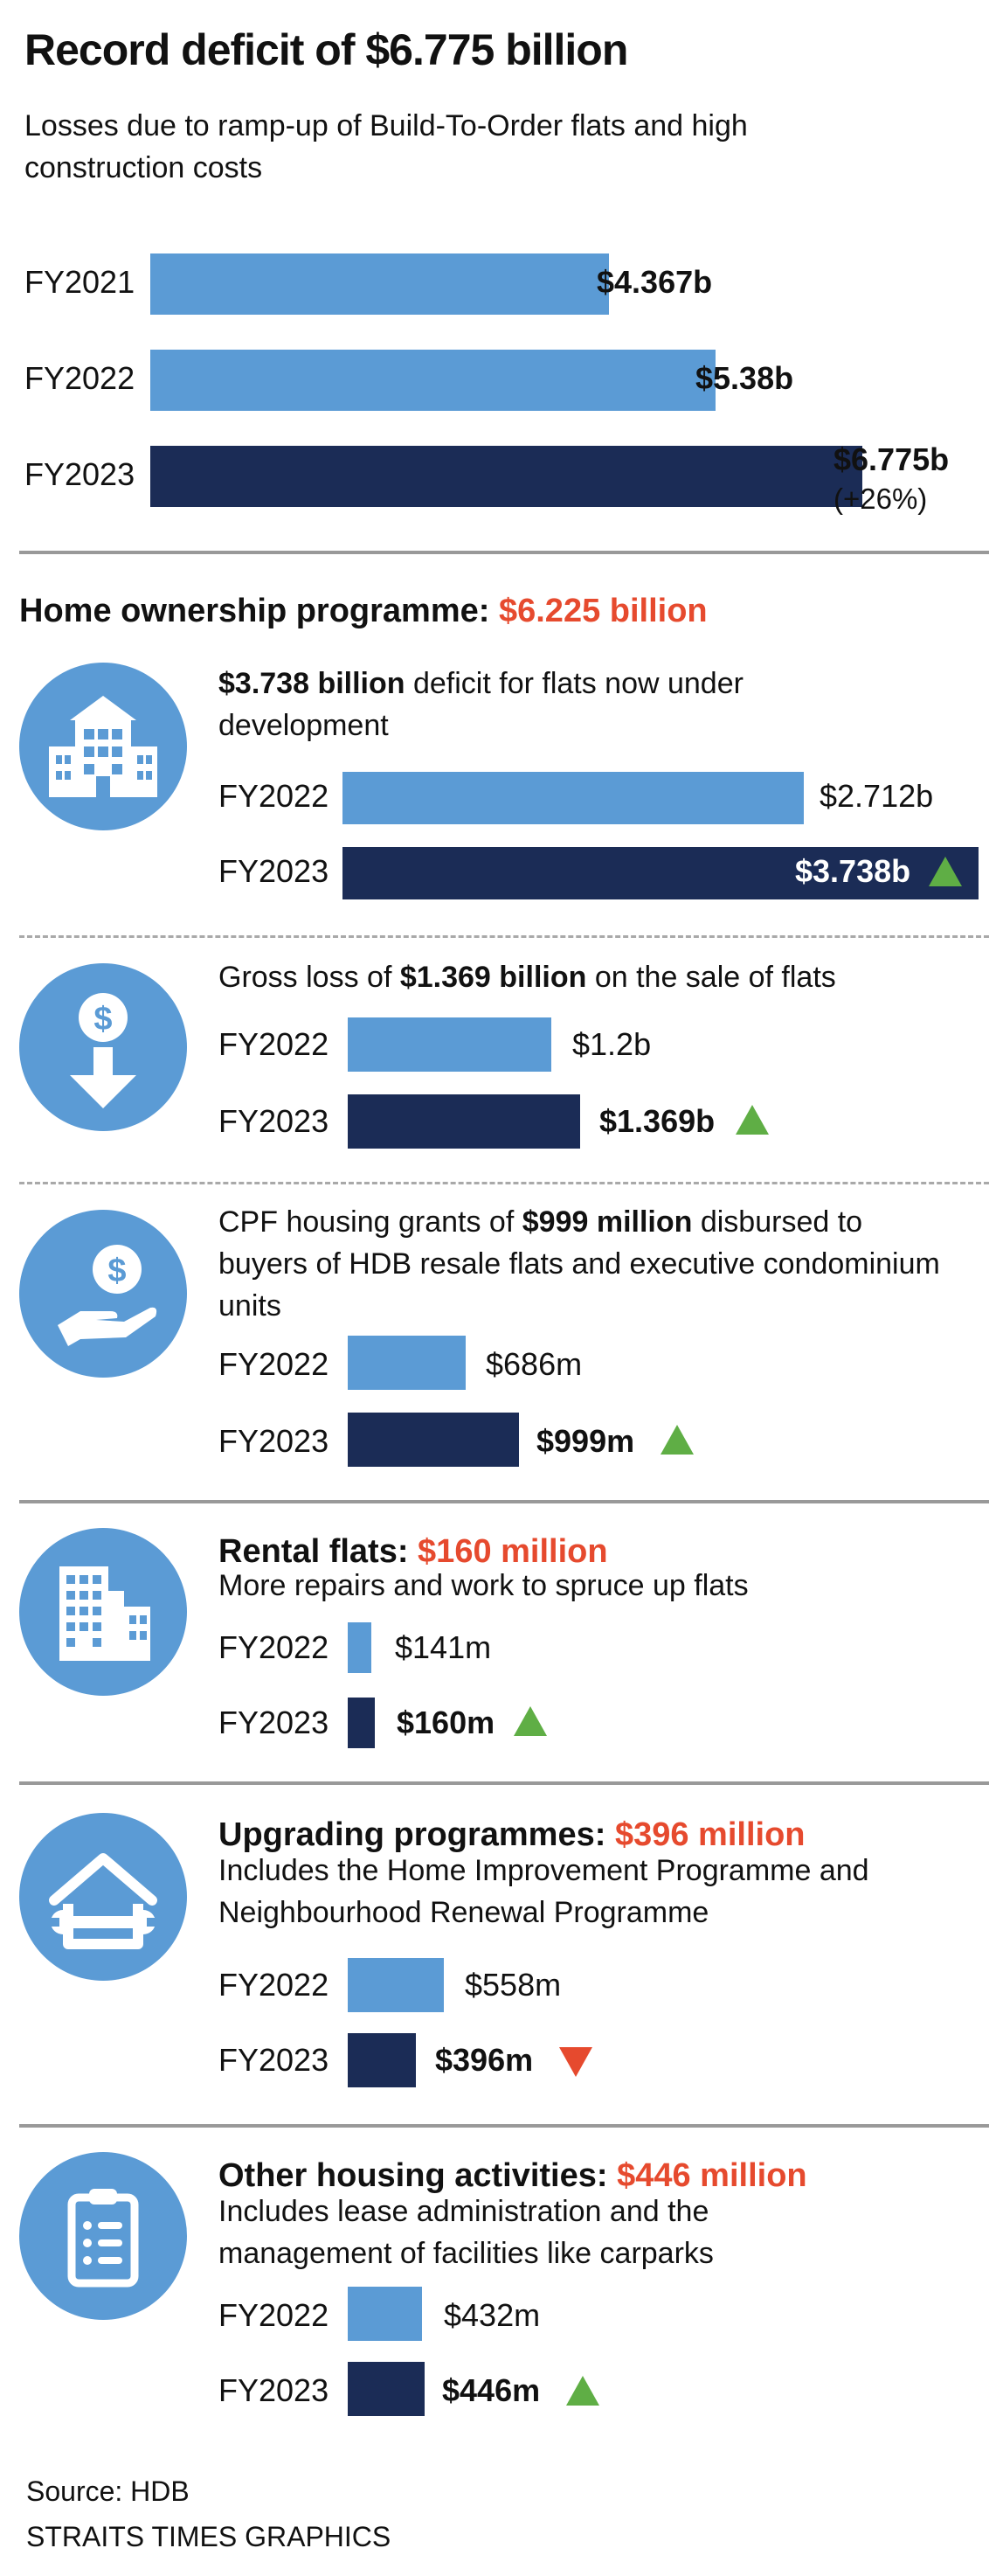  I want to click on building-icon, so click(103, 747).